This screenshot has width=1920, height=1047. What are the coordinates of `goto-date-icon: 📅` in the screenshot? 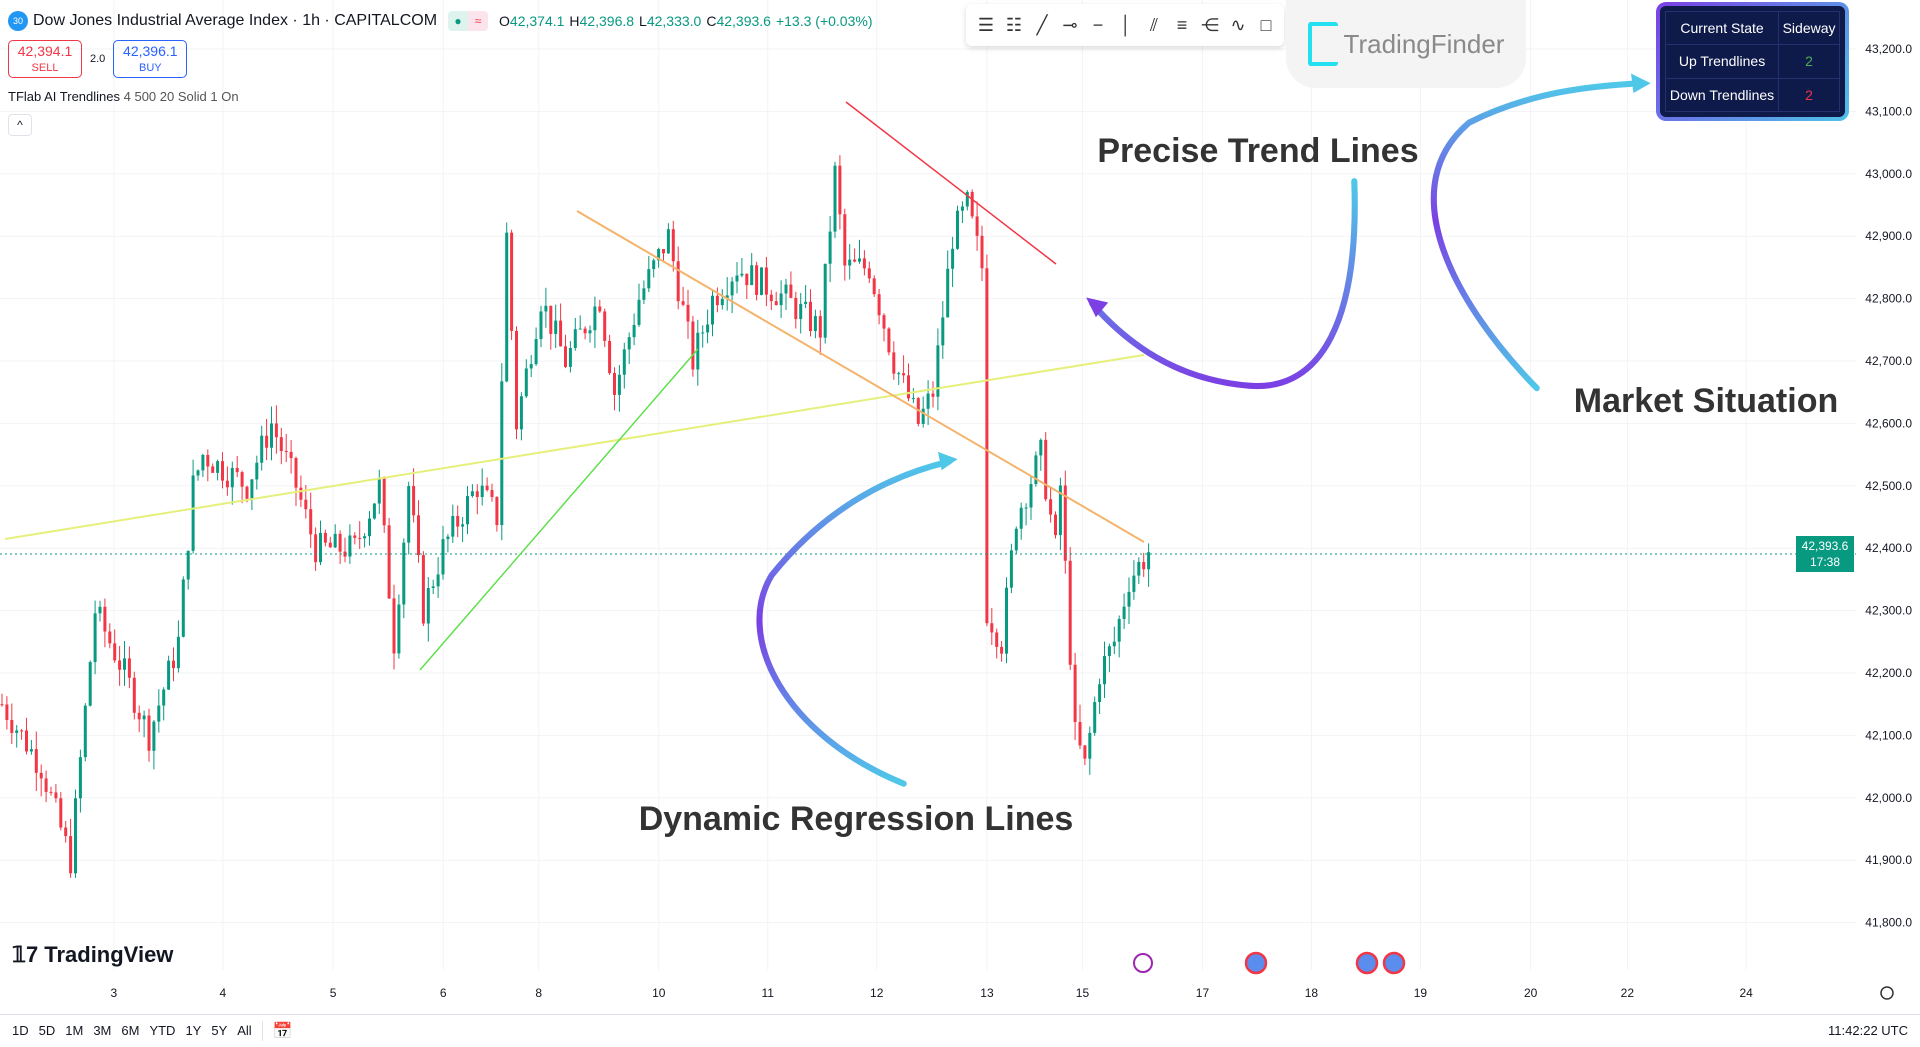 It's located at (277, 1030).